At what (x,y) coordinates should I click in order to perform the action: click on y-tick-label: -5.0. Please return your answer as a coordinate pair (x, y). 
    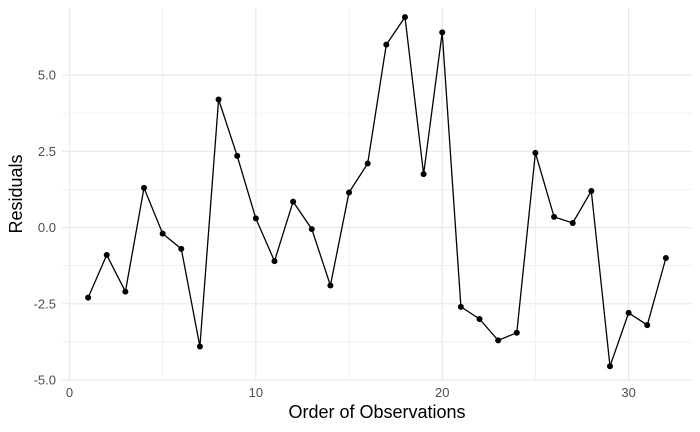
    Looking at the image, I should click on (45, 380).